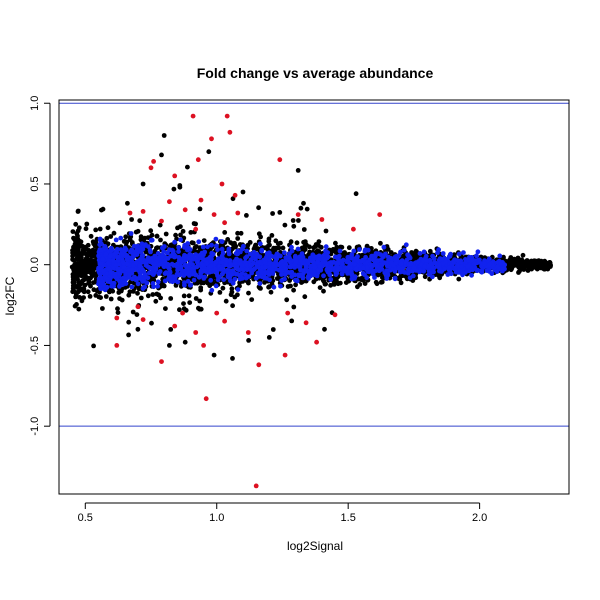  Describe the element at coordinates (85, 518) in the screenshot. I see `x-tick-label: 0.5` at that location.